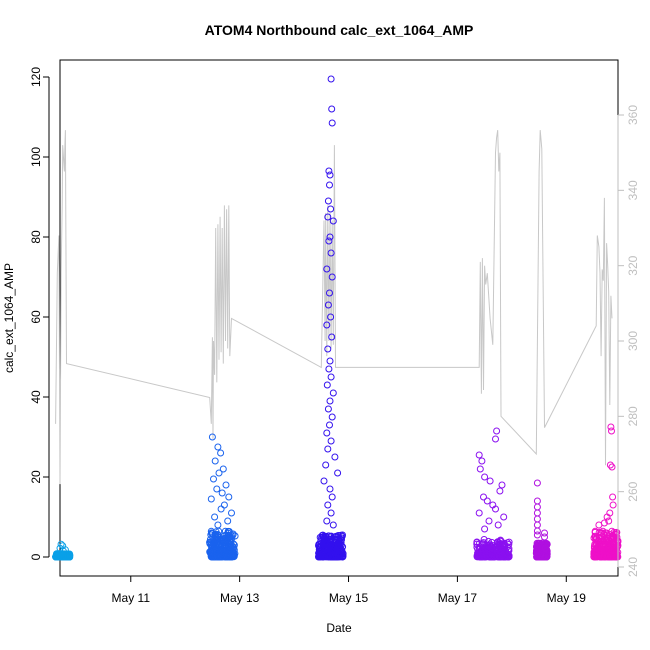  What do you see at coordinates (240, 598) in the screenshot?
I see `x-tick-label: May 13` at bounding box center [240, 598].